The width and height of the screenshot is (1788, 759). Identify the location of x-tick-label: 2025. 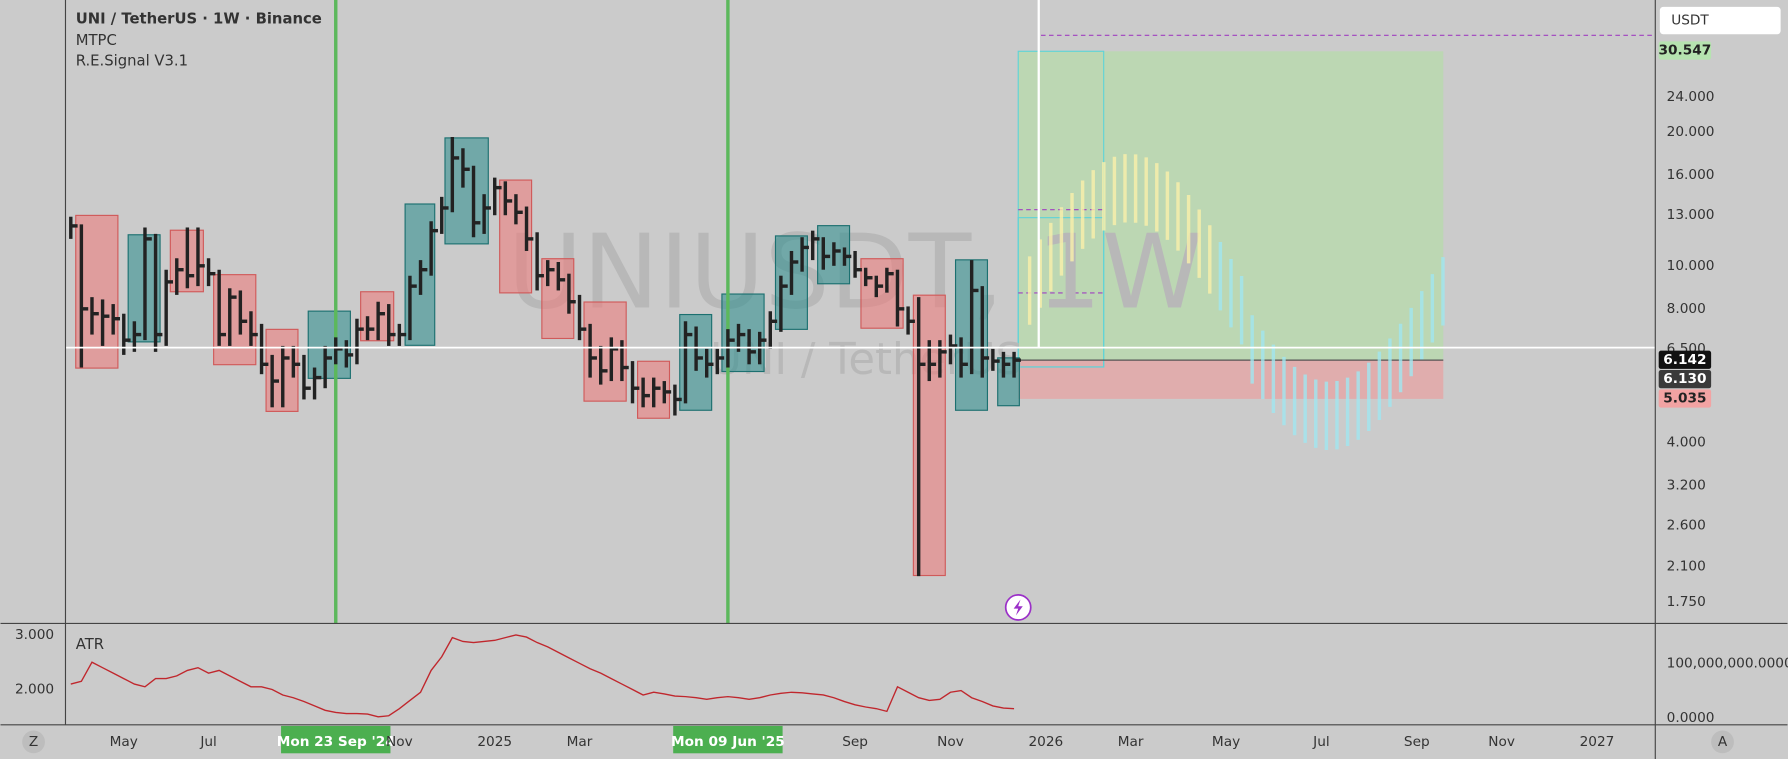
(494, 742).